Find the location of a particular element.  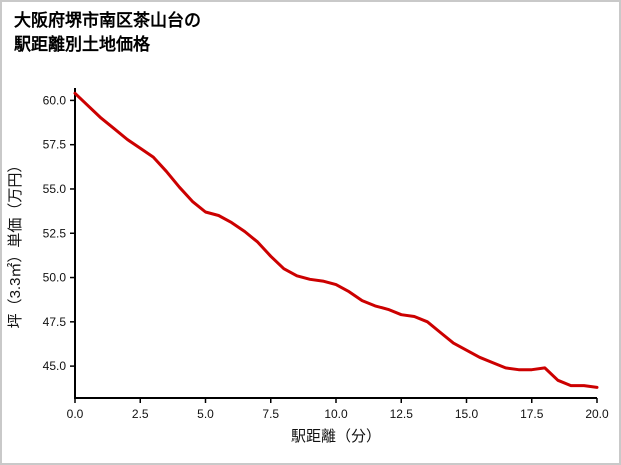

x-tick-label: 2.5 is located at coordinates (140, 414).